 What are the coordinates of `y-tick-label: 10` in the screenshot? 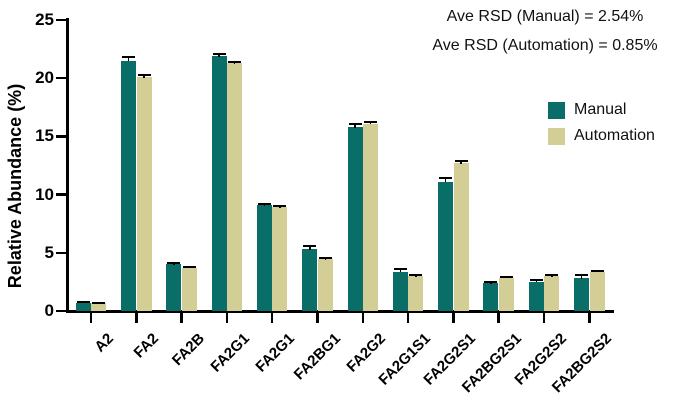 It's located at (44, 194).